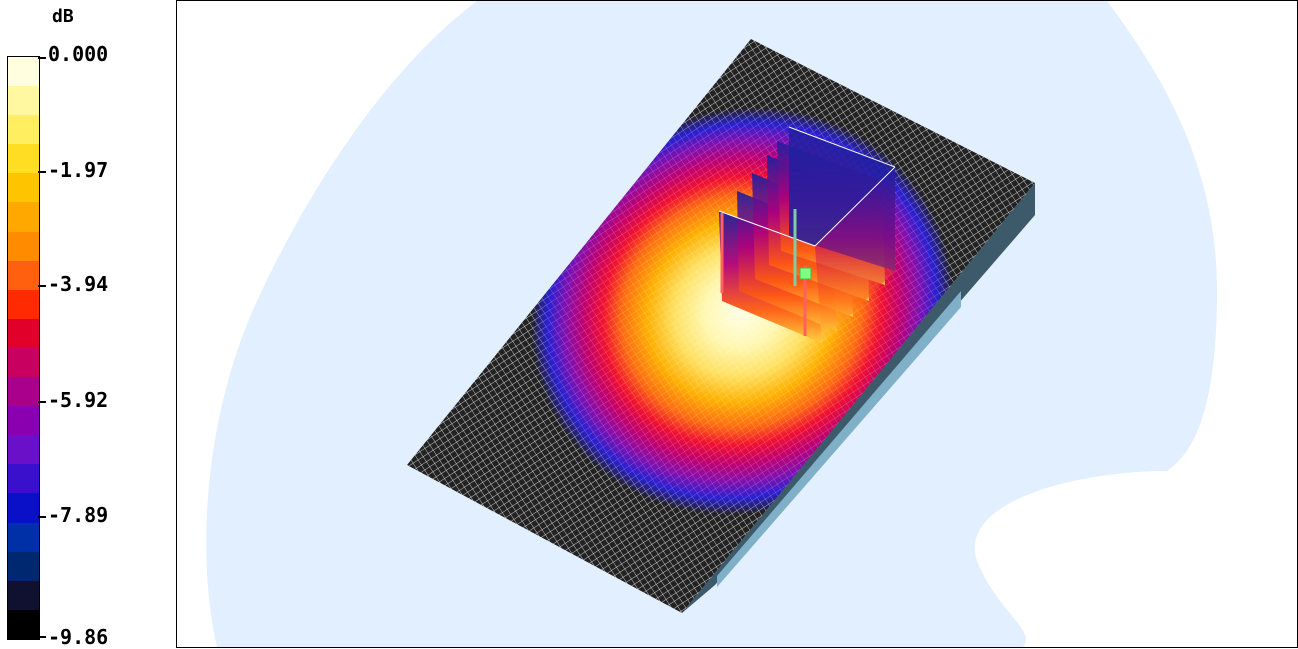  What do you see at coordinates (78, 170) in the screenshot?
I see `legend-label-1: -1.97` at bounding box center [78, 170].